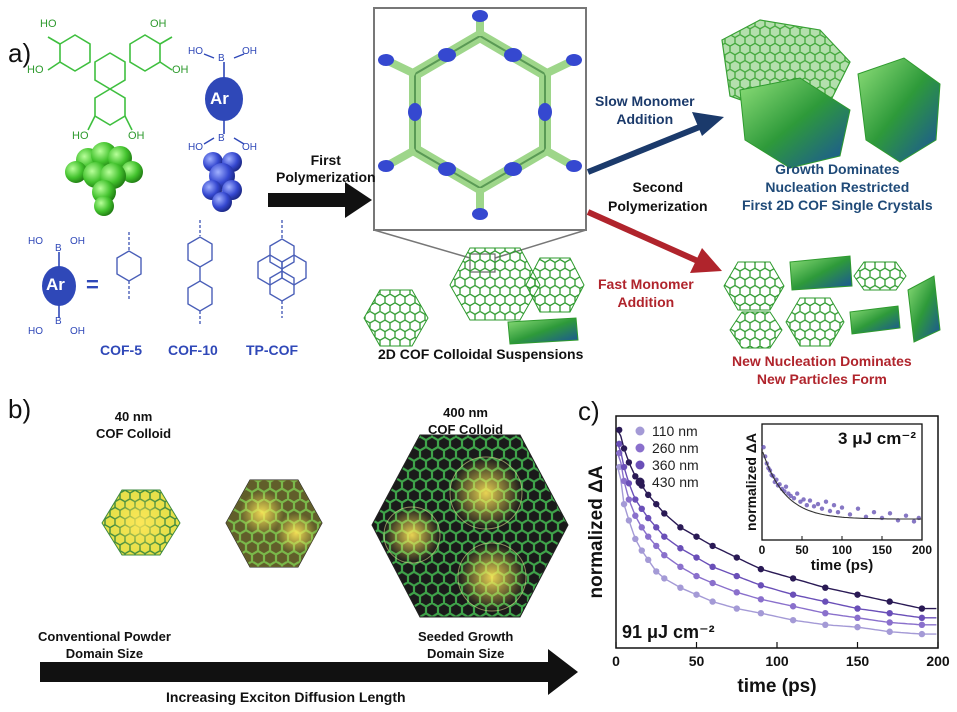 The height and width of the screenshot is (712, 957). What do you see at coordinates (110, 82) in the screenshot?
I see `hhtp-structure` at bounding box center [110, 82].